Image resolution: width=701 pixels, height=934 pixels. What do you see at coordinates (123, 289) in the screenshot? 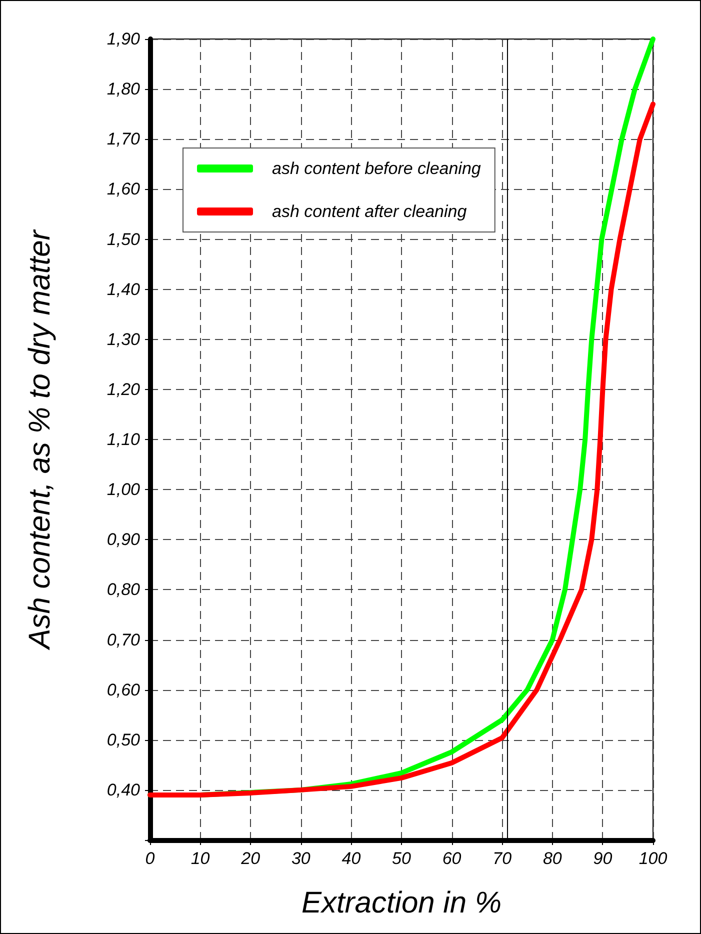
I see `y-tick-label: 1,40` at bounding box center [123, 289].